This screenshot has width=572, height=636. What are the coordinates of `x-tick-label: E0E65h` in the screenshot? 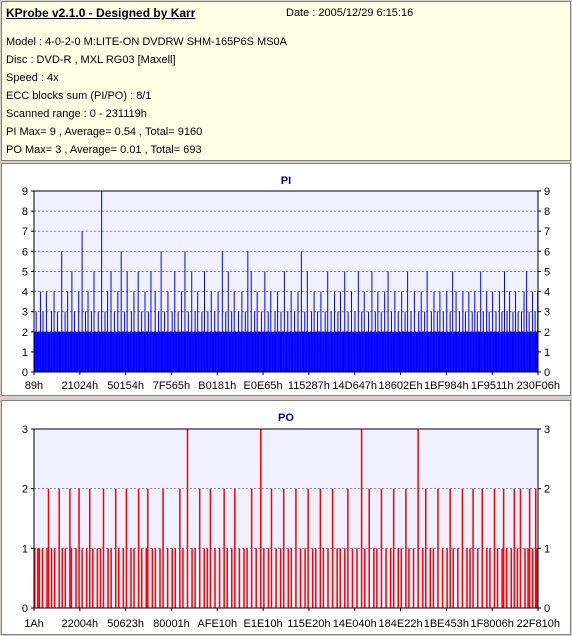 It's located at (263, 386).